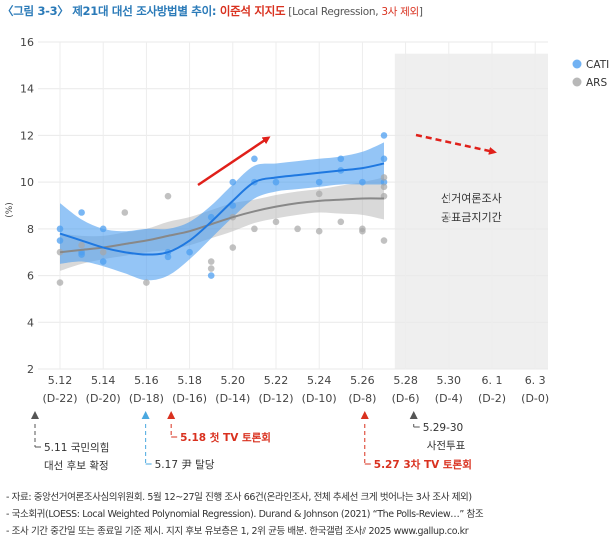 This screenshot has height=542, width=615. What do you see at coordinates (405, 380) in the screenshot?
I see `x-tick-date: 5.28` at bounding box center [405, 380].